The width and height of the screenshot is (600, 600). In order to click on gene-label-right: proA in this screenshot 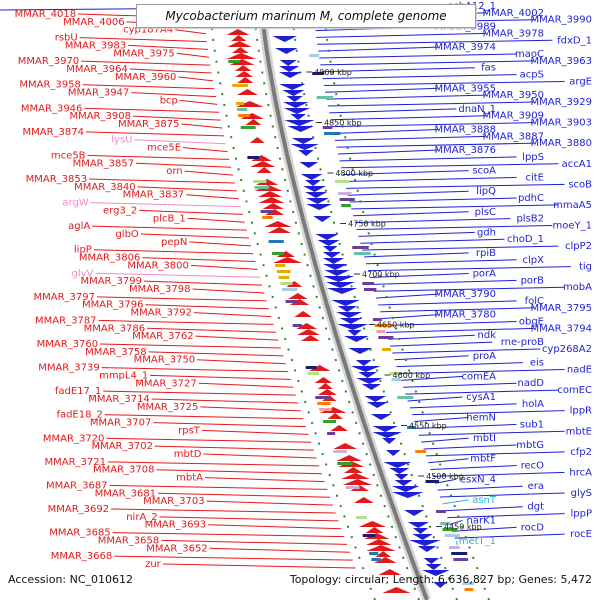, I will do `click(484, 356)`.